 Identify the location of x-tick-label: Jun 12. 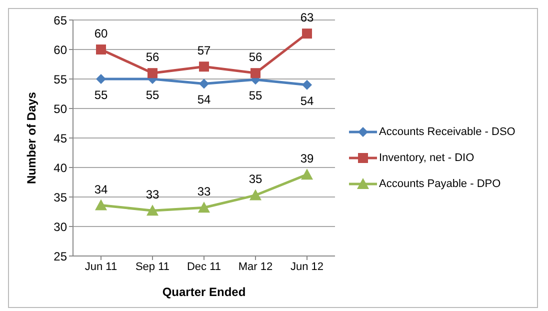
(307, 266).